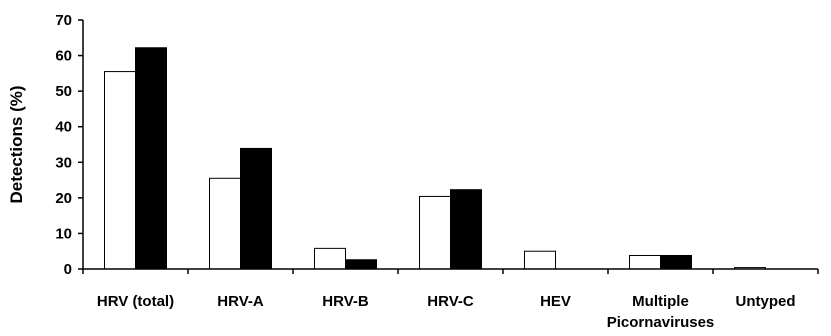  Describe the element at coordinates (63, 127) in the screenshot. I see `y-tick-label: 40` at that location.